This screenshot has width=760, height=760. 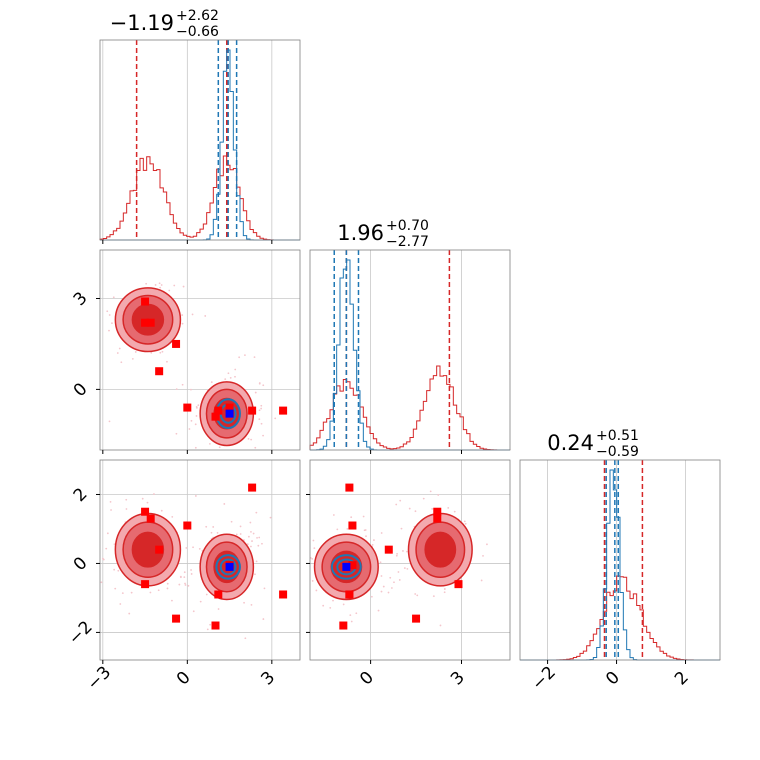 I want to click on diagonal-title-minus: −0.66, so click(x=197, y=32).